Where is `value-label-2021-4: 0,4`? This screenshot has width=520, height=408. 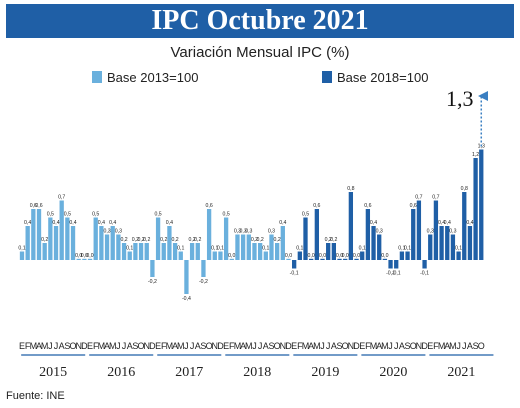
value-label-2021-4: 0,4 is located at coordinates (447, 223).